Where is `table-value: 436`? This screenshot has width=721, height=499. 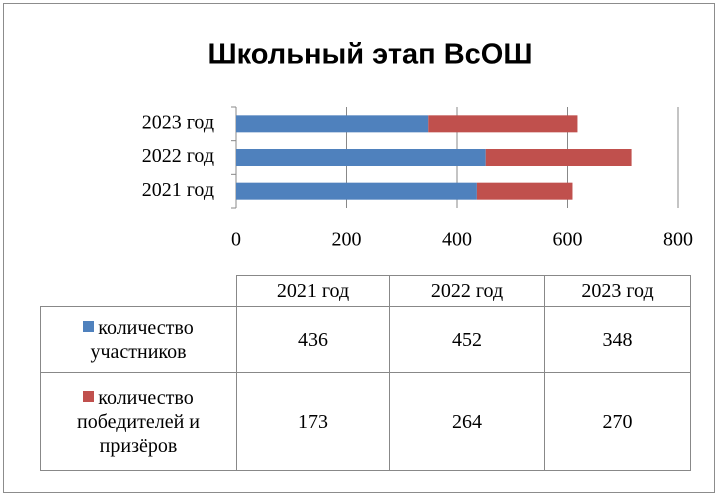
table-value: 436 is located at coordinates (313, 339).